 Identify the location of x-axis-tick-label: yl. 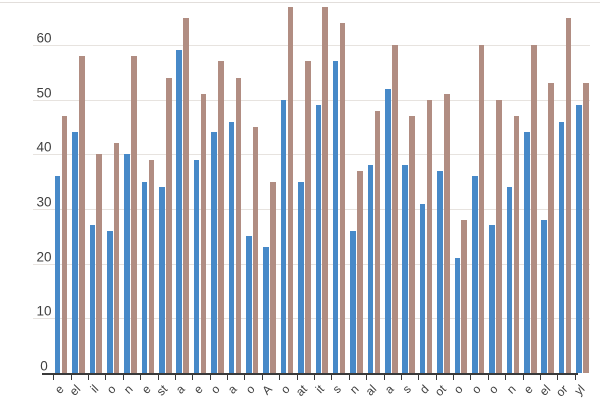
(579, 390).